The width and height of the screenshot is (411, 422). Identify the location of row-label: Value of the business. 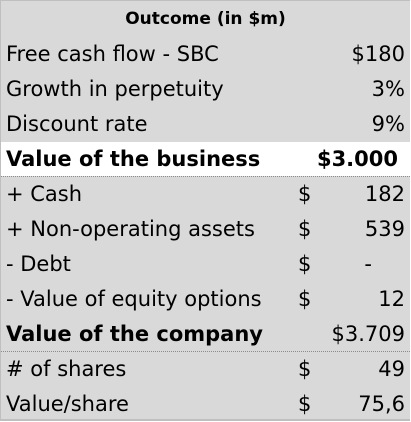
(133, 159).